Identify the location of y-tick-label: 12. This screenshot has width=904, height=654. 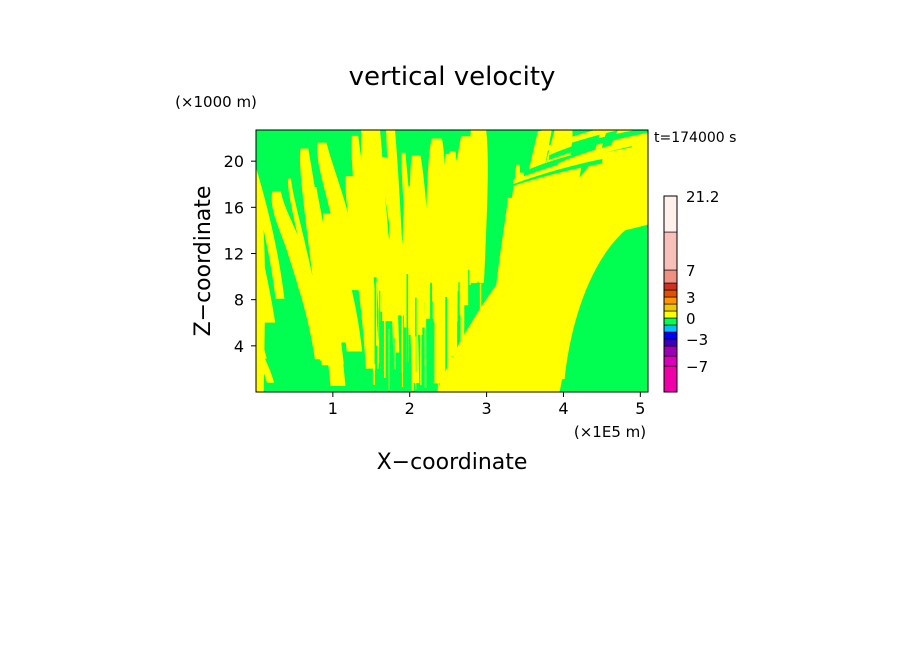
(234, 253).